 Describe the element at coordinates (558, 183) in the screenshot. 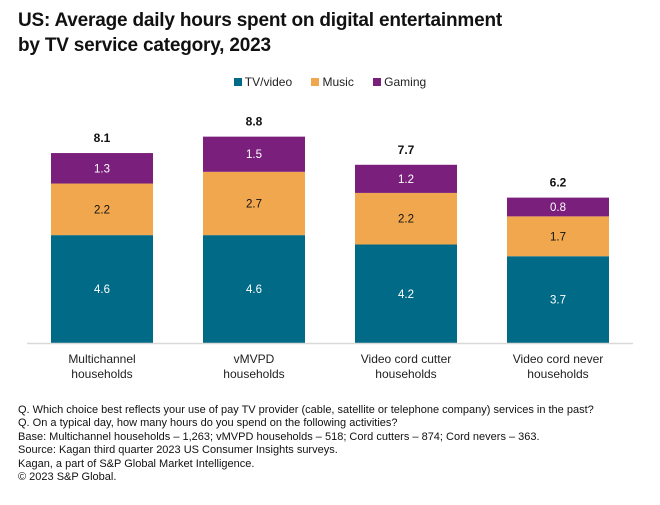

I see `total-label-4: 6.2` at that location.